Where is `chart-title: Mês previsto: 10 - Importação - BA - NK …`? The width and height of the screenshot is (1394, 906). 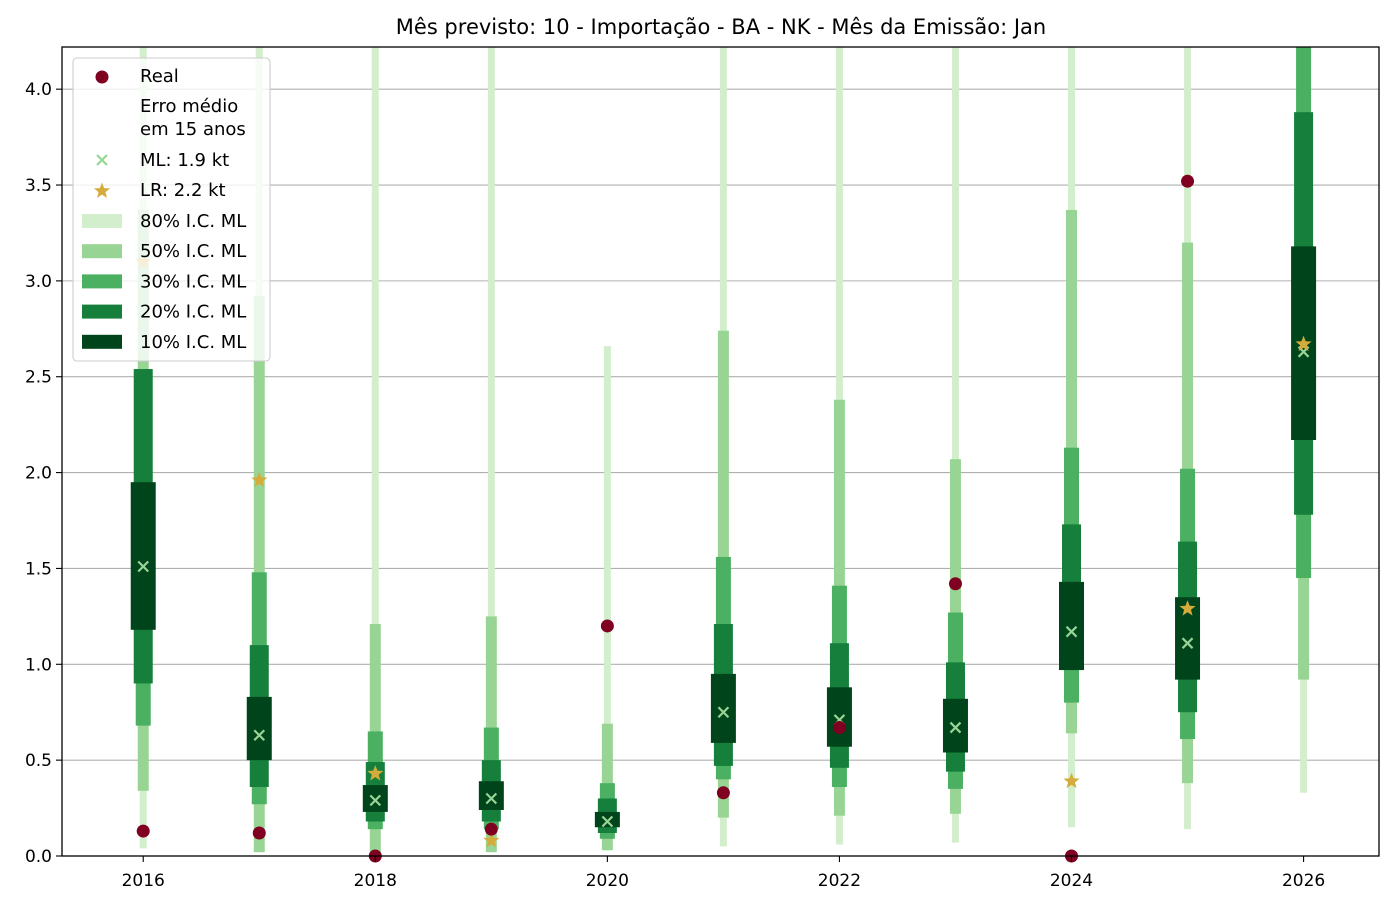
chart-title: Mês previsto: 10 - Importação - BA - NK … is located at coordinates (721, 27).